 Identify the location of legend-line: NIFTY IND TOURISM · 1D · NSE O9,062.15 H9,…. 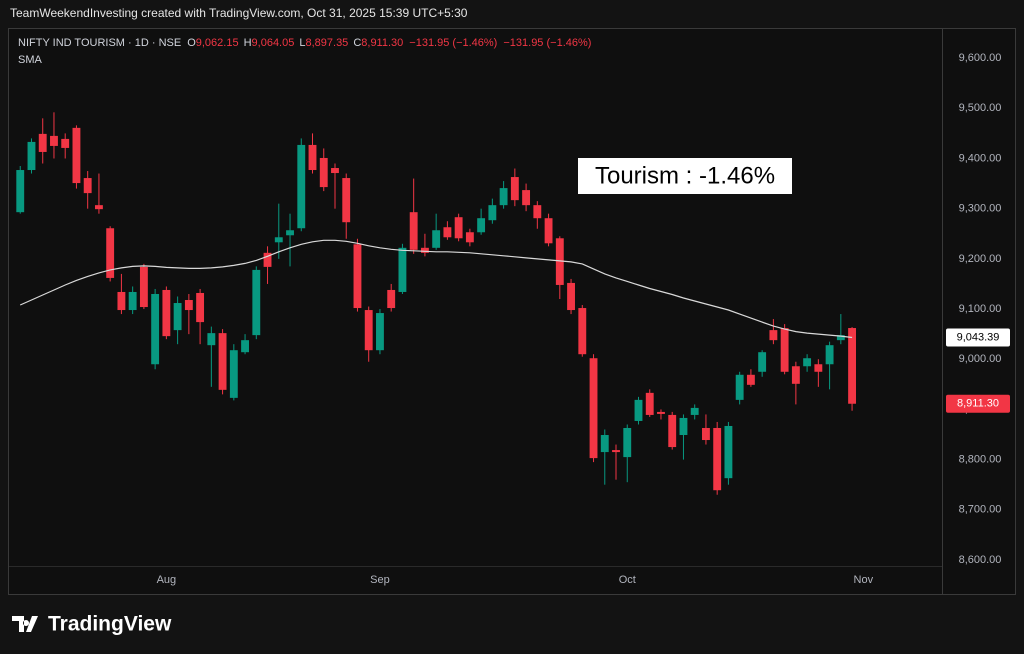
(304, 43).